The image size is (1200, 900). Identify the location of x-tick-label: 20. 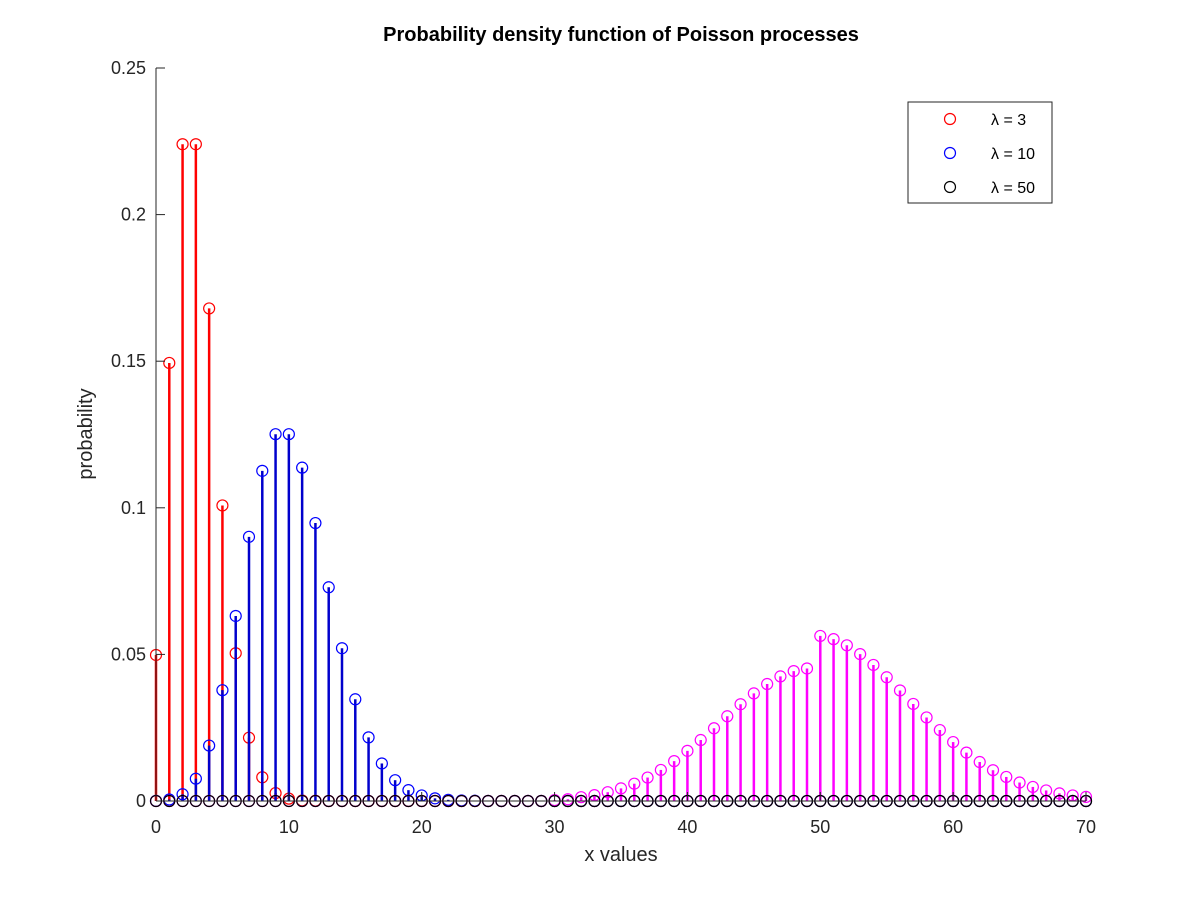
(422, 827).